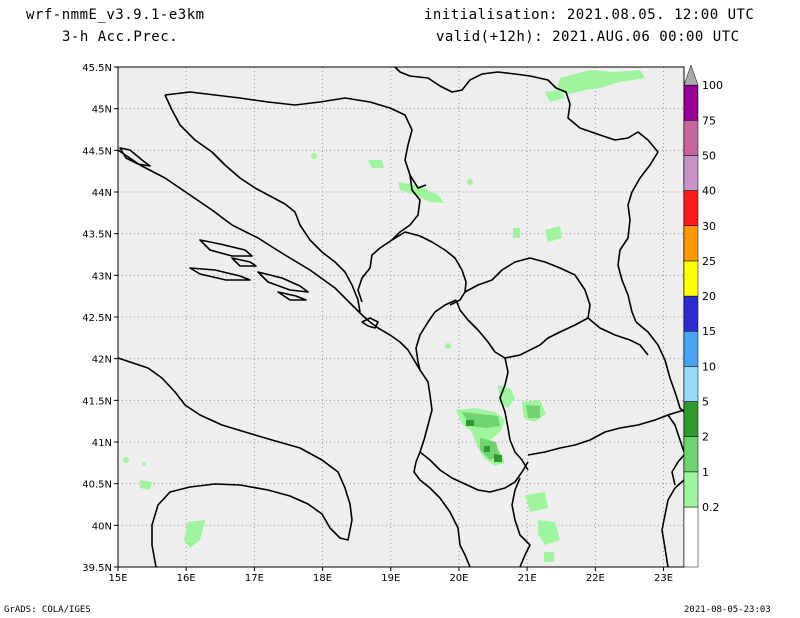 This screenshot has height=618, width=800. I want to click on macedonia-east-border, so click(618, 336).